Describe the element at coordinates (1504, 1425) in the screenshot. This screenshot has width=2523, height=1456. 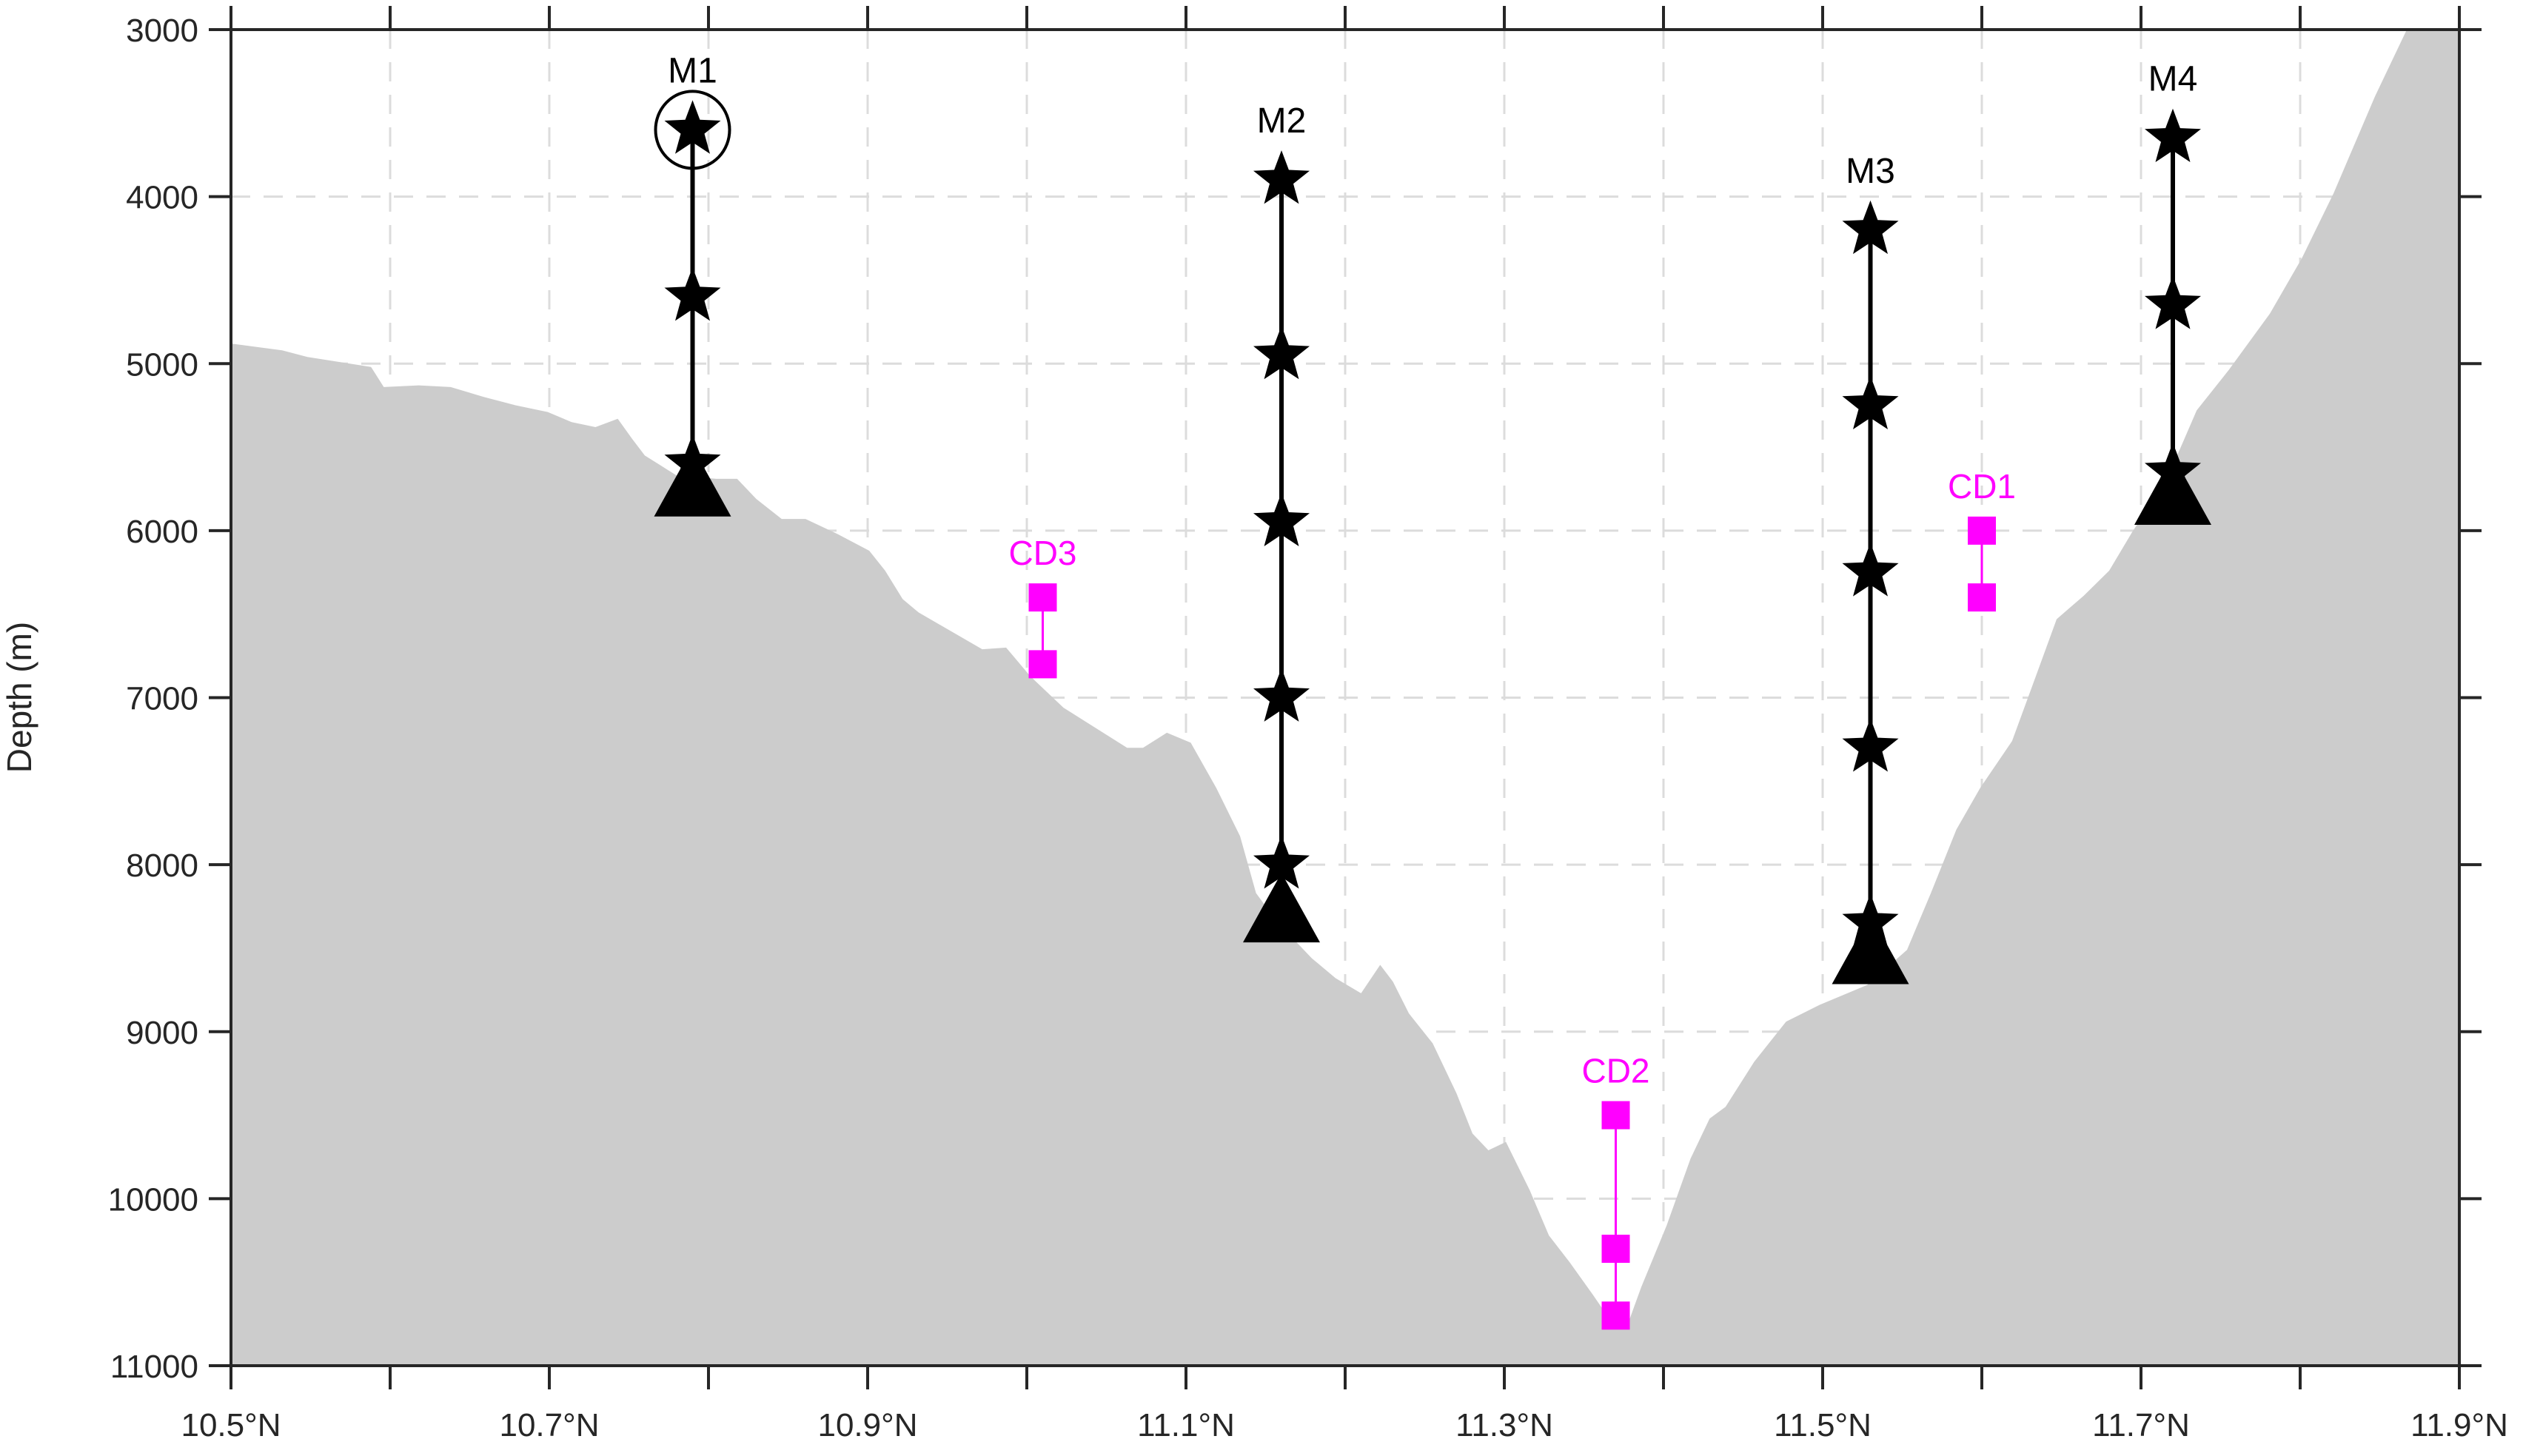
I see `x-tick-label: 11.3°N` at that location.